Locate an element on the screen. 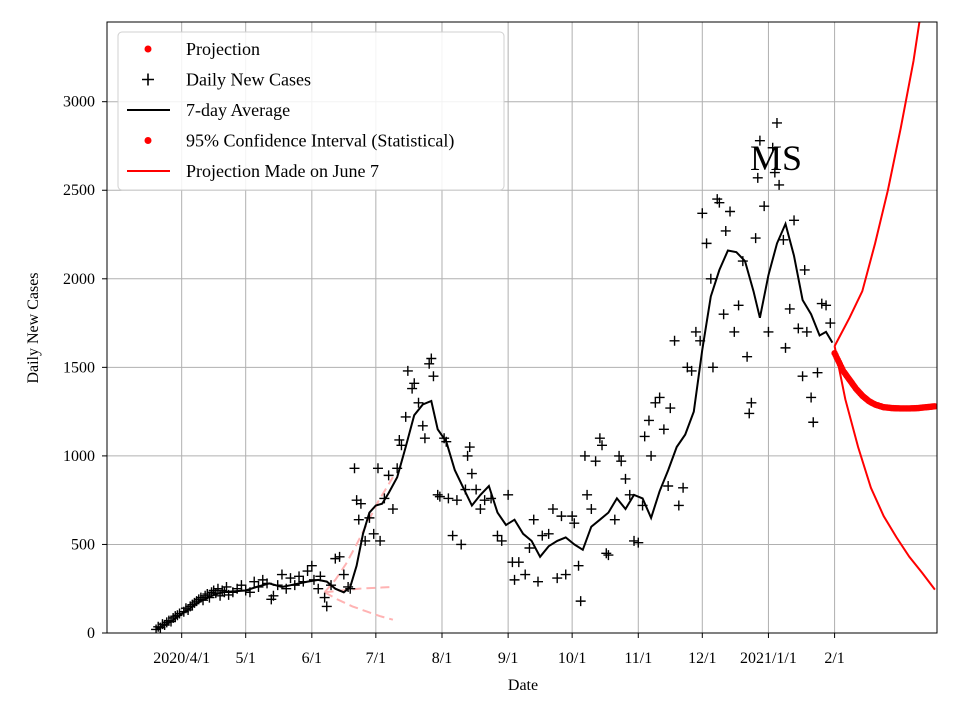 This screenshot has width=960, height=720. projection-point is located at coordinates (934, 406).